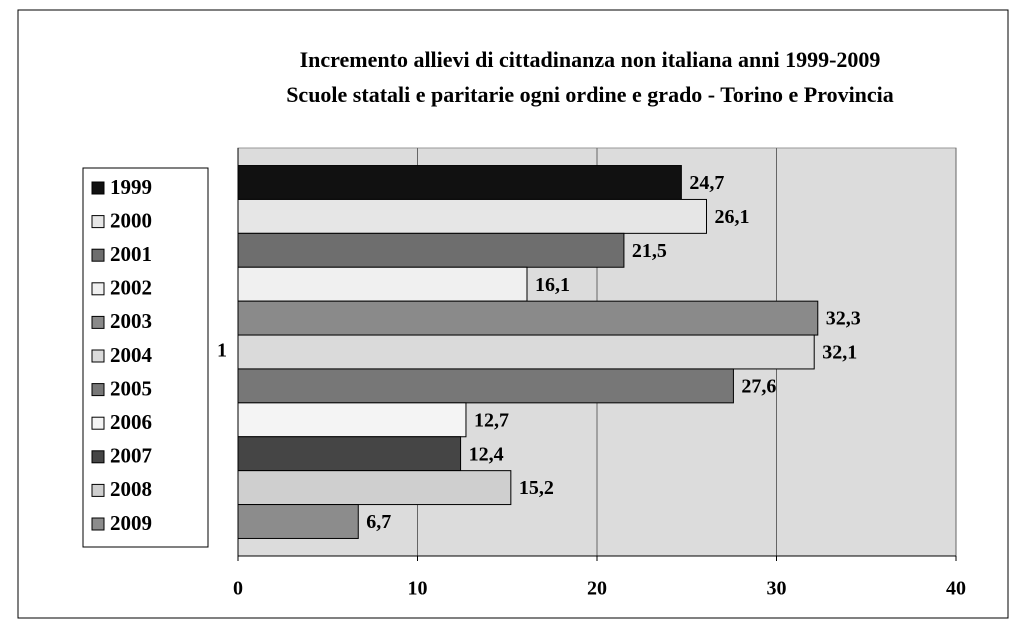 The width and height of the screenshot is (1025, 628). I want to click on legend-label: 2006, so click(131, 422).